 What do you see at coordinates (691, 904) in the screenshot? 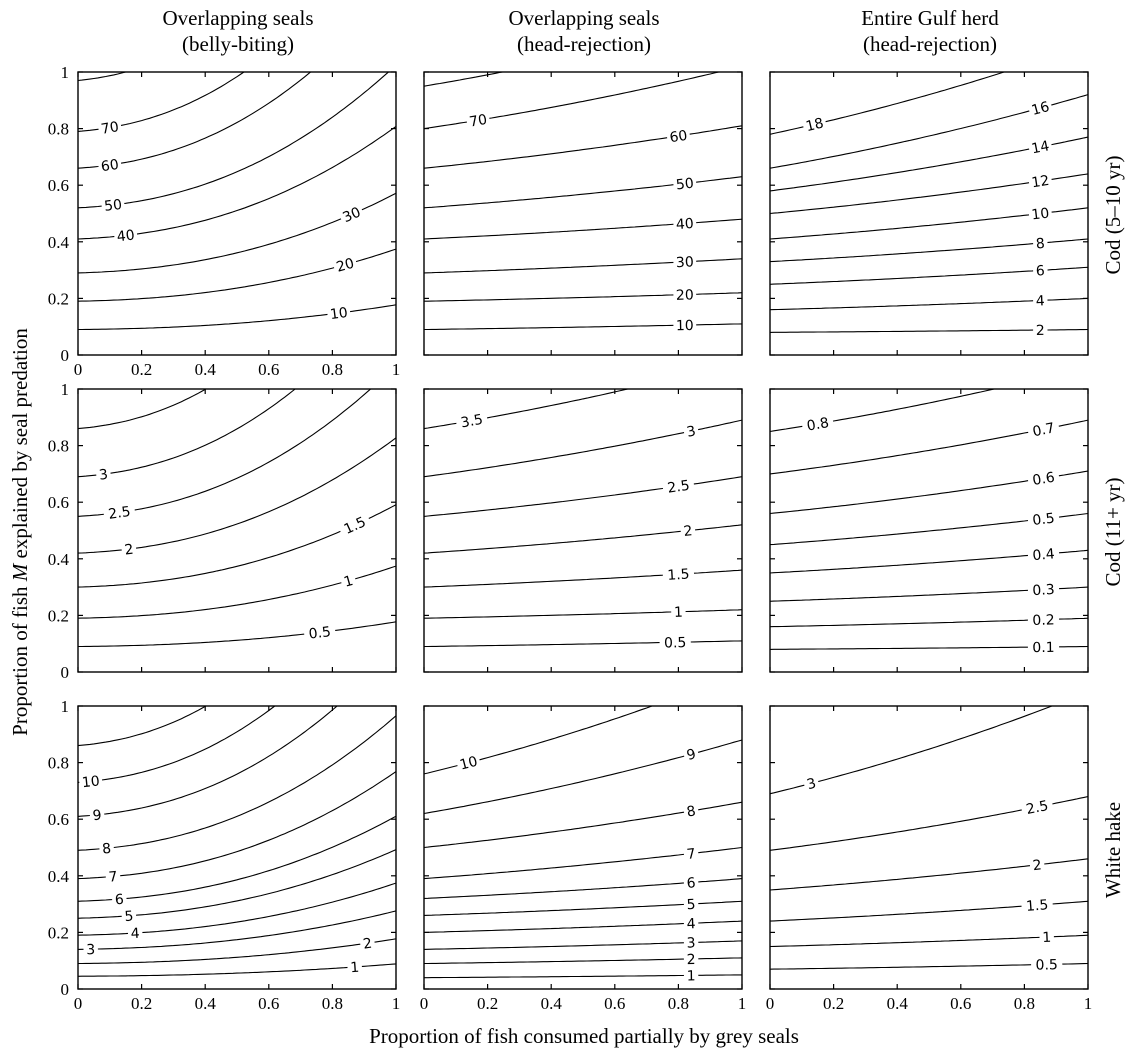
I see `contour-label-5: 5` at bounding box center [691, 904].